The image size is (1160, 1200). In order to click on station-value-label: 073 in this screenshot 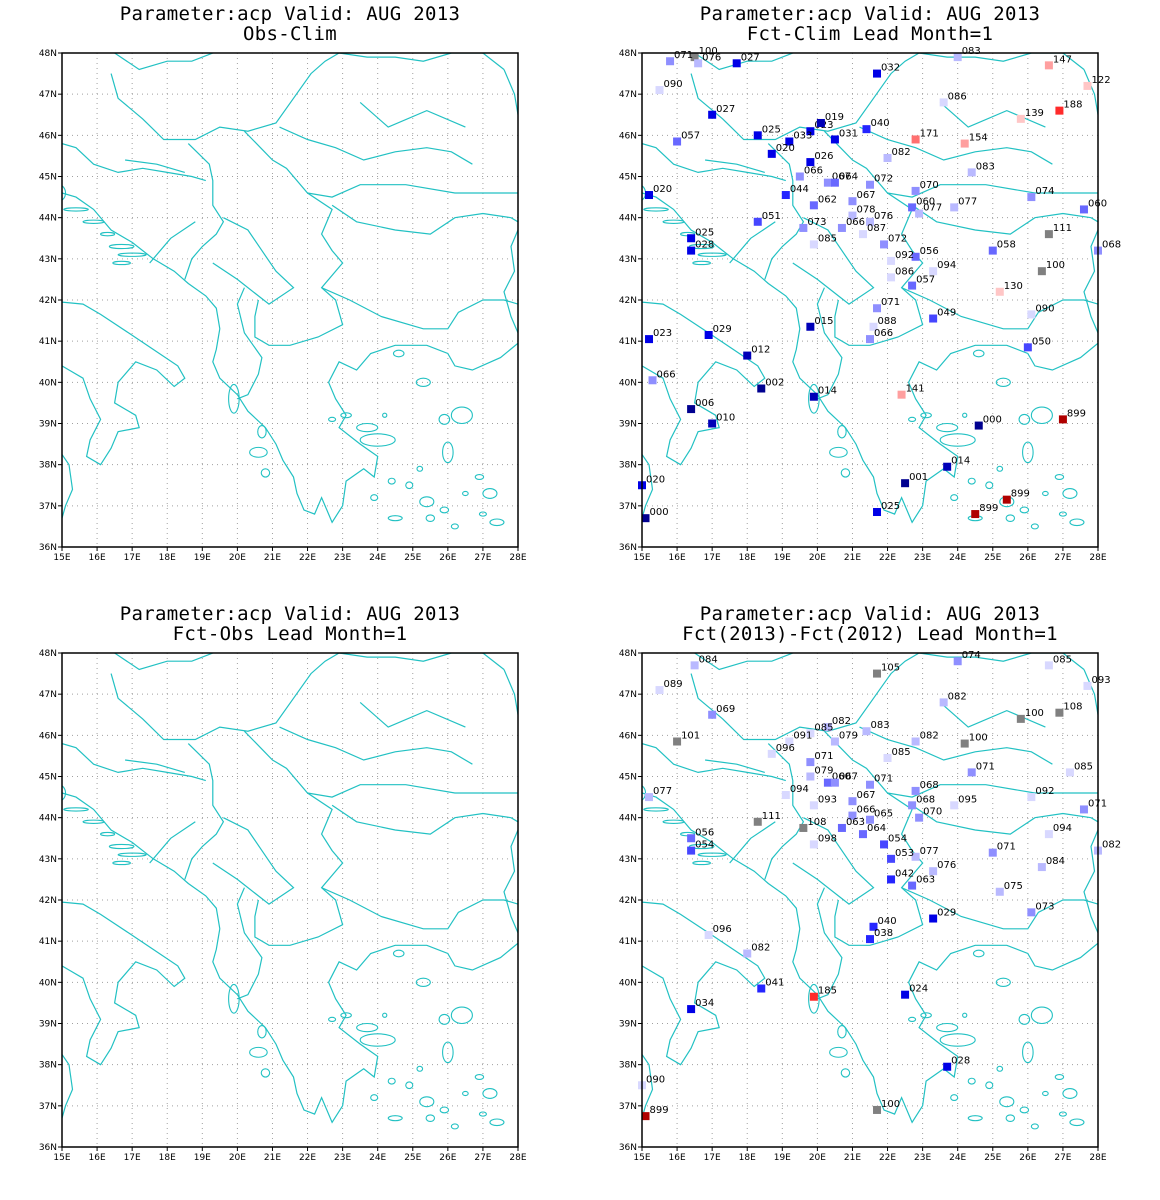, I will do `click(816, 222)`.